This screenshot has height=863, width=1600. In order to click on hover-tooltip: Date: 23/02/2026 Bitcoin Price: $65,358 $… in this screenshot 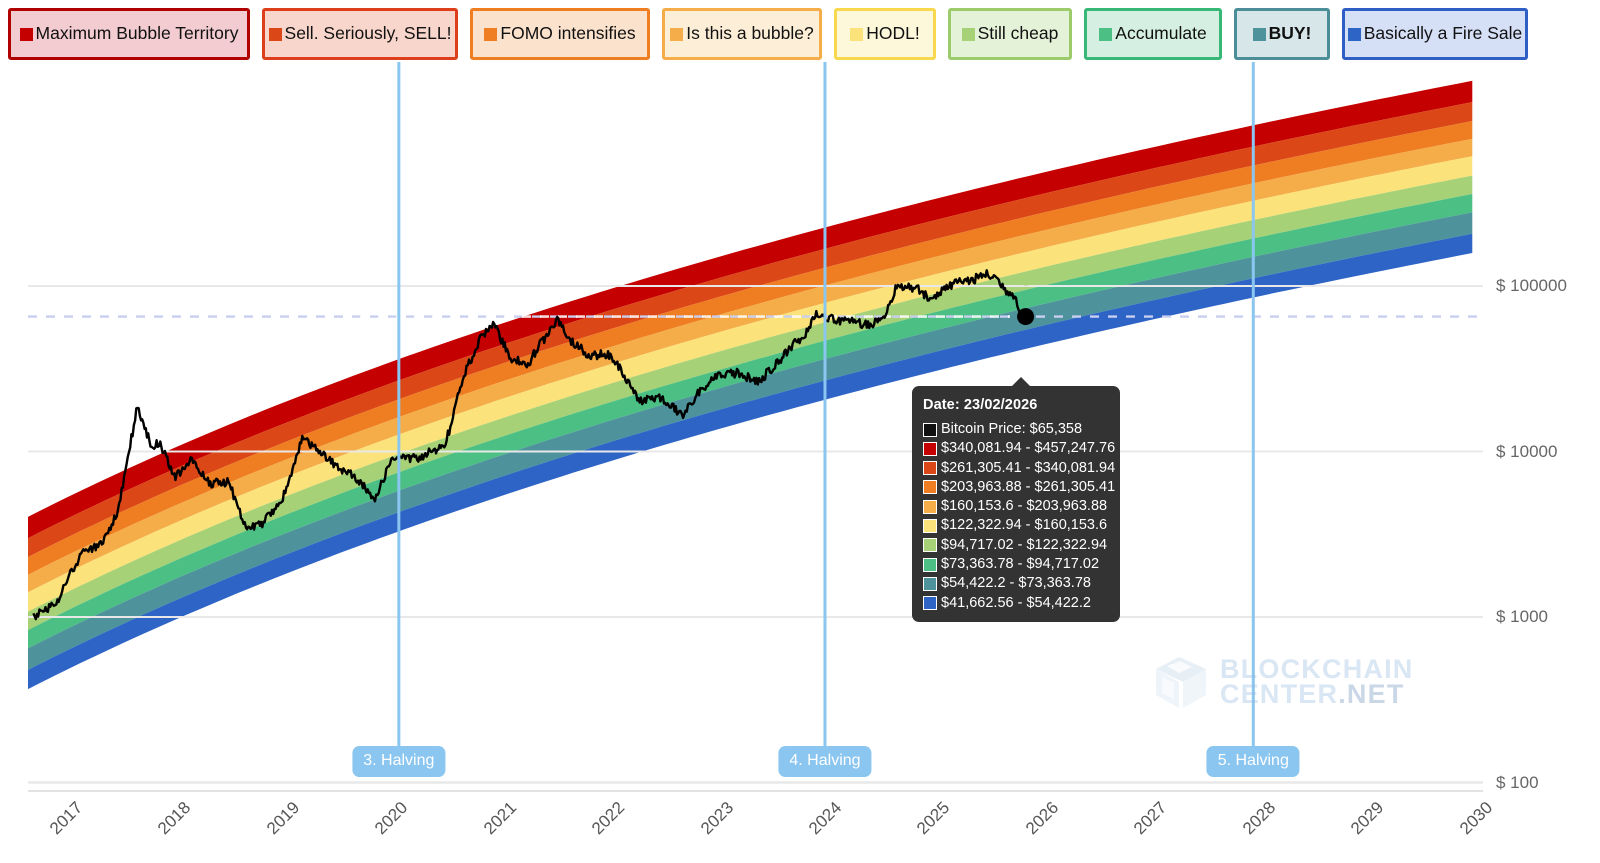, I will do `click(1016, 499)`.